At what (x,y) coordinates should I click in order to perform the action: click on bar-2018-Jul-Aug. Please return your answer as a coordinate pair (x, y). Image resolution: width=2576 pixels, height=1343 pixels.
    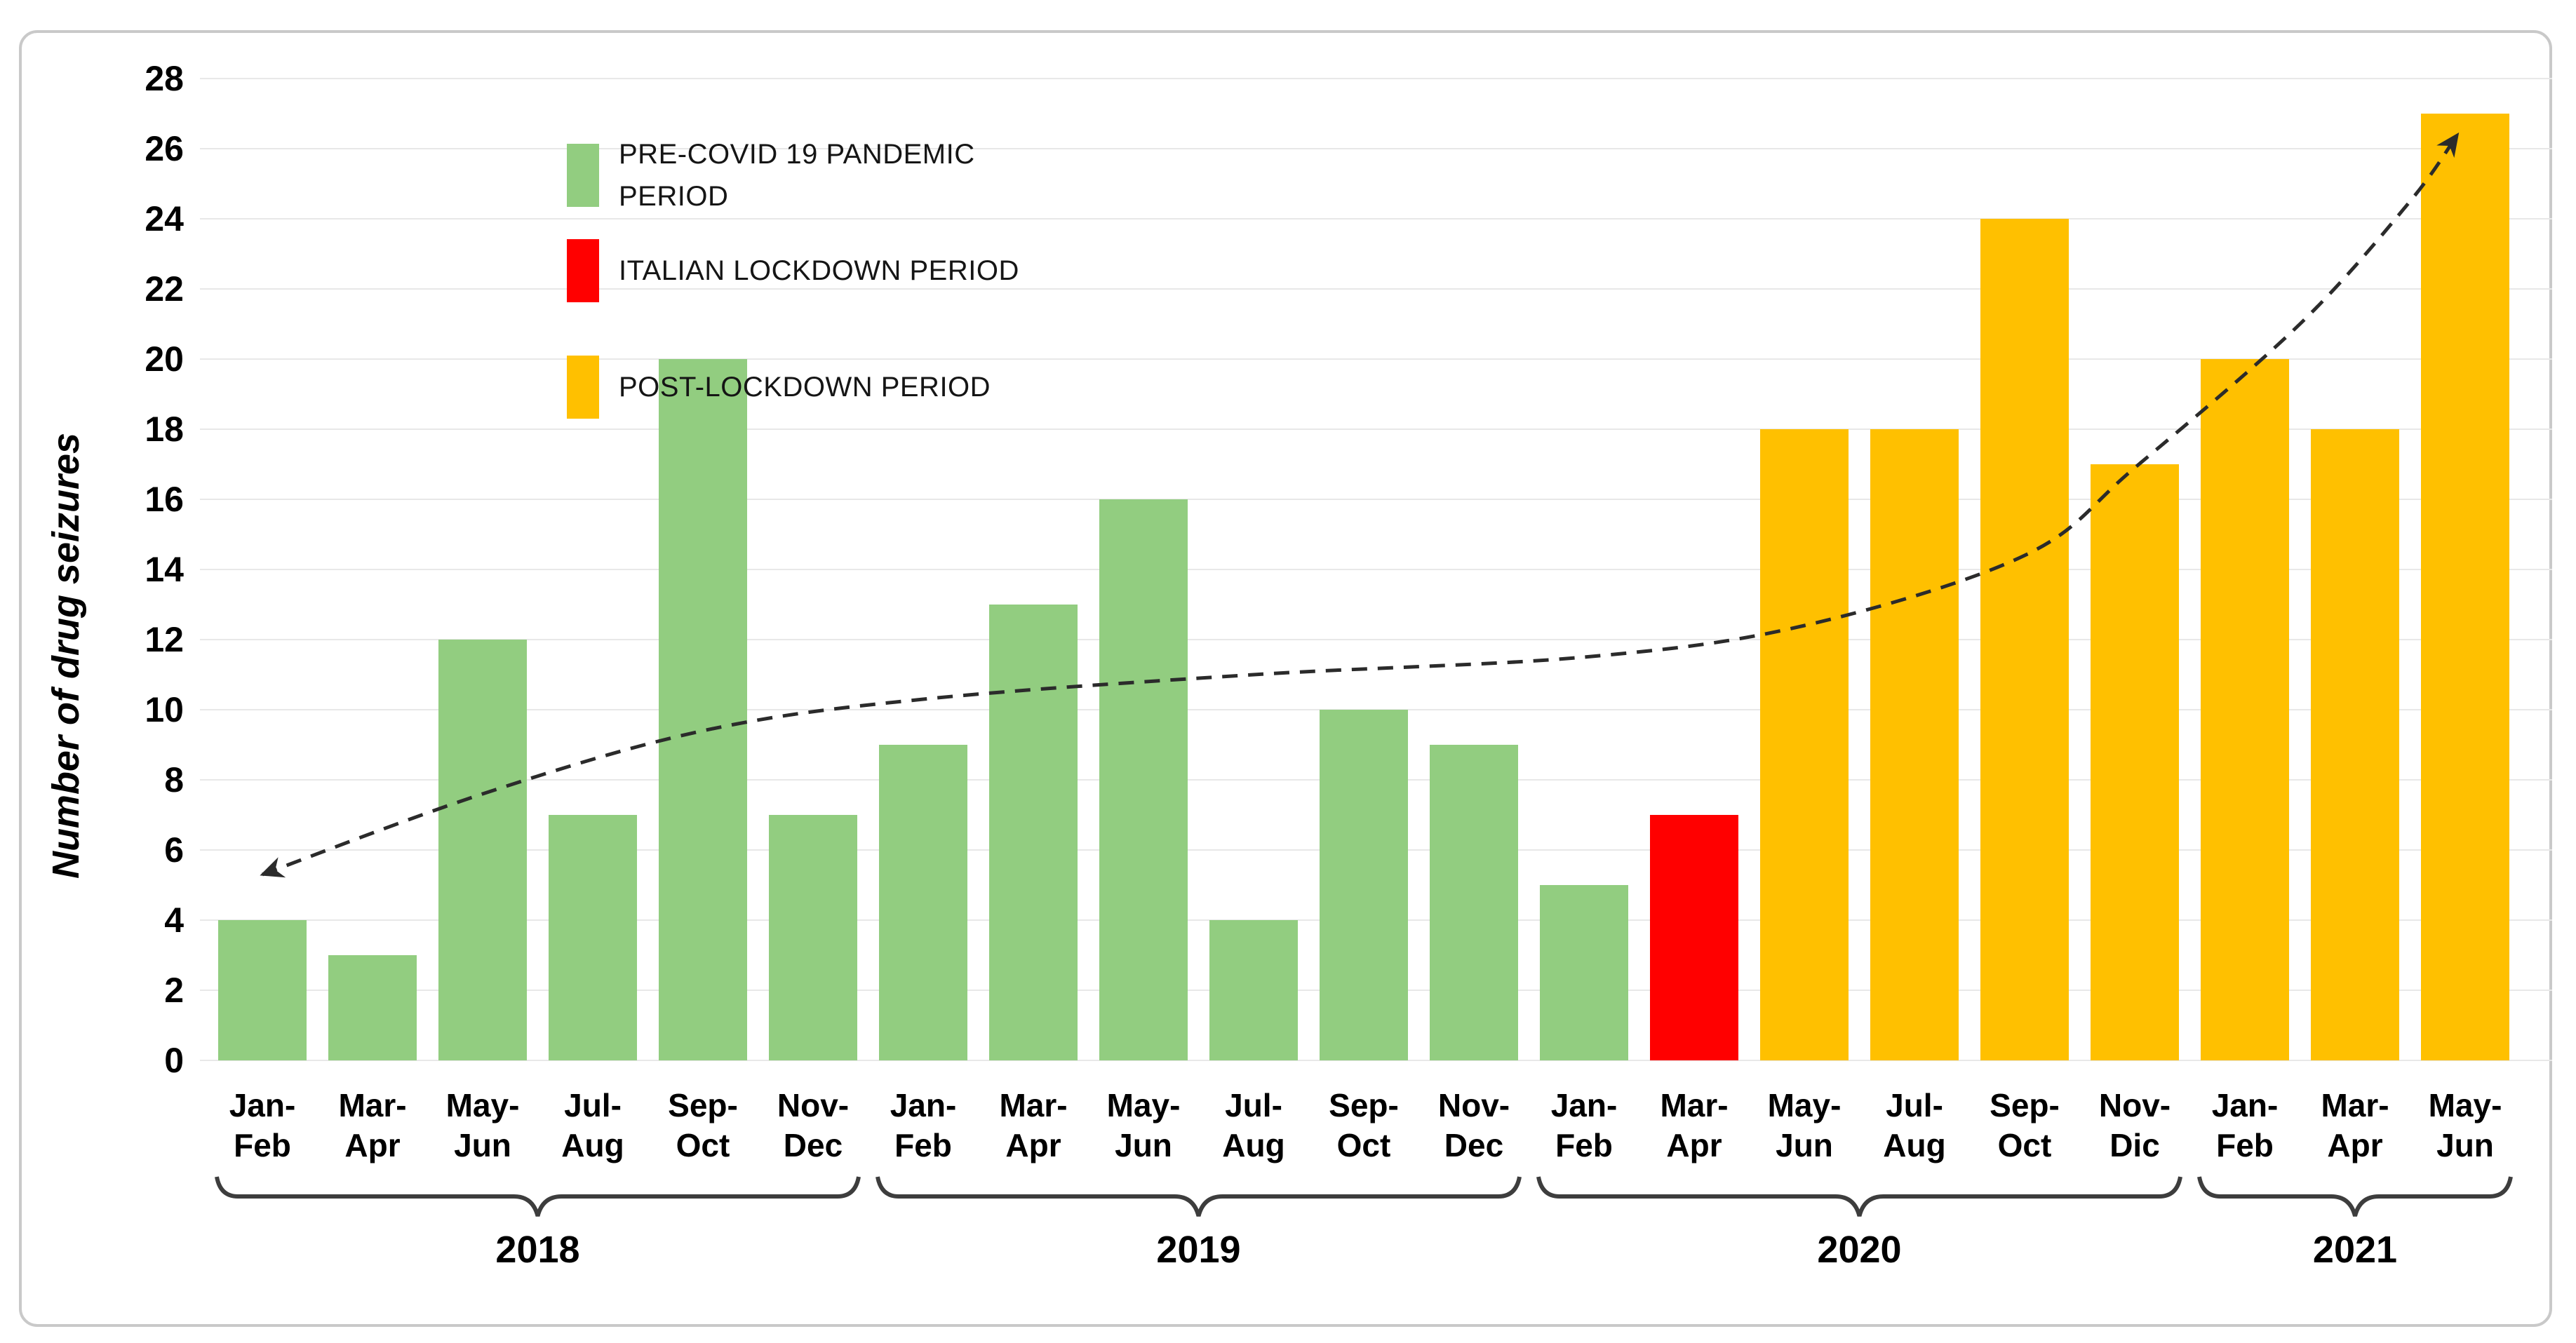
    Looking at the image, I should click on (593, 938).